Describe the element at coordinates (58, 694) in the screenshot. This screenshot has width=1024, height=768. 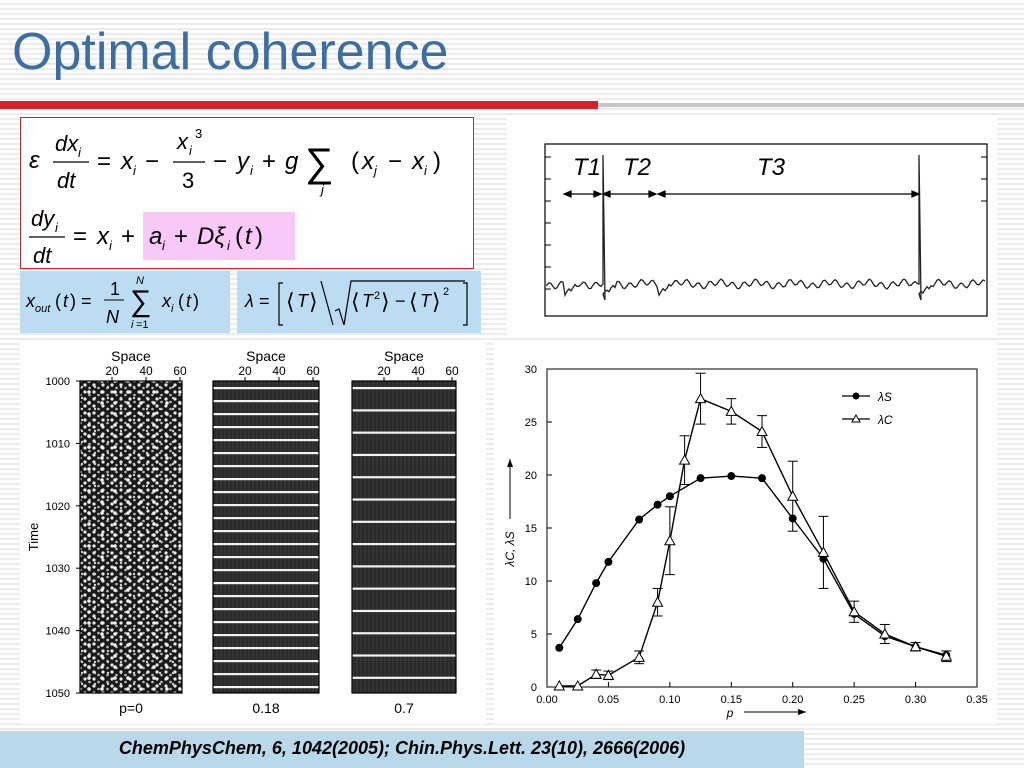
I see `spacetime-y-tick-label: 1050` at that location.